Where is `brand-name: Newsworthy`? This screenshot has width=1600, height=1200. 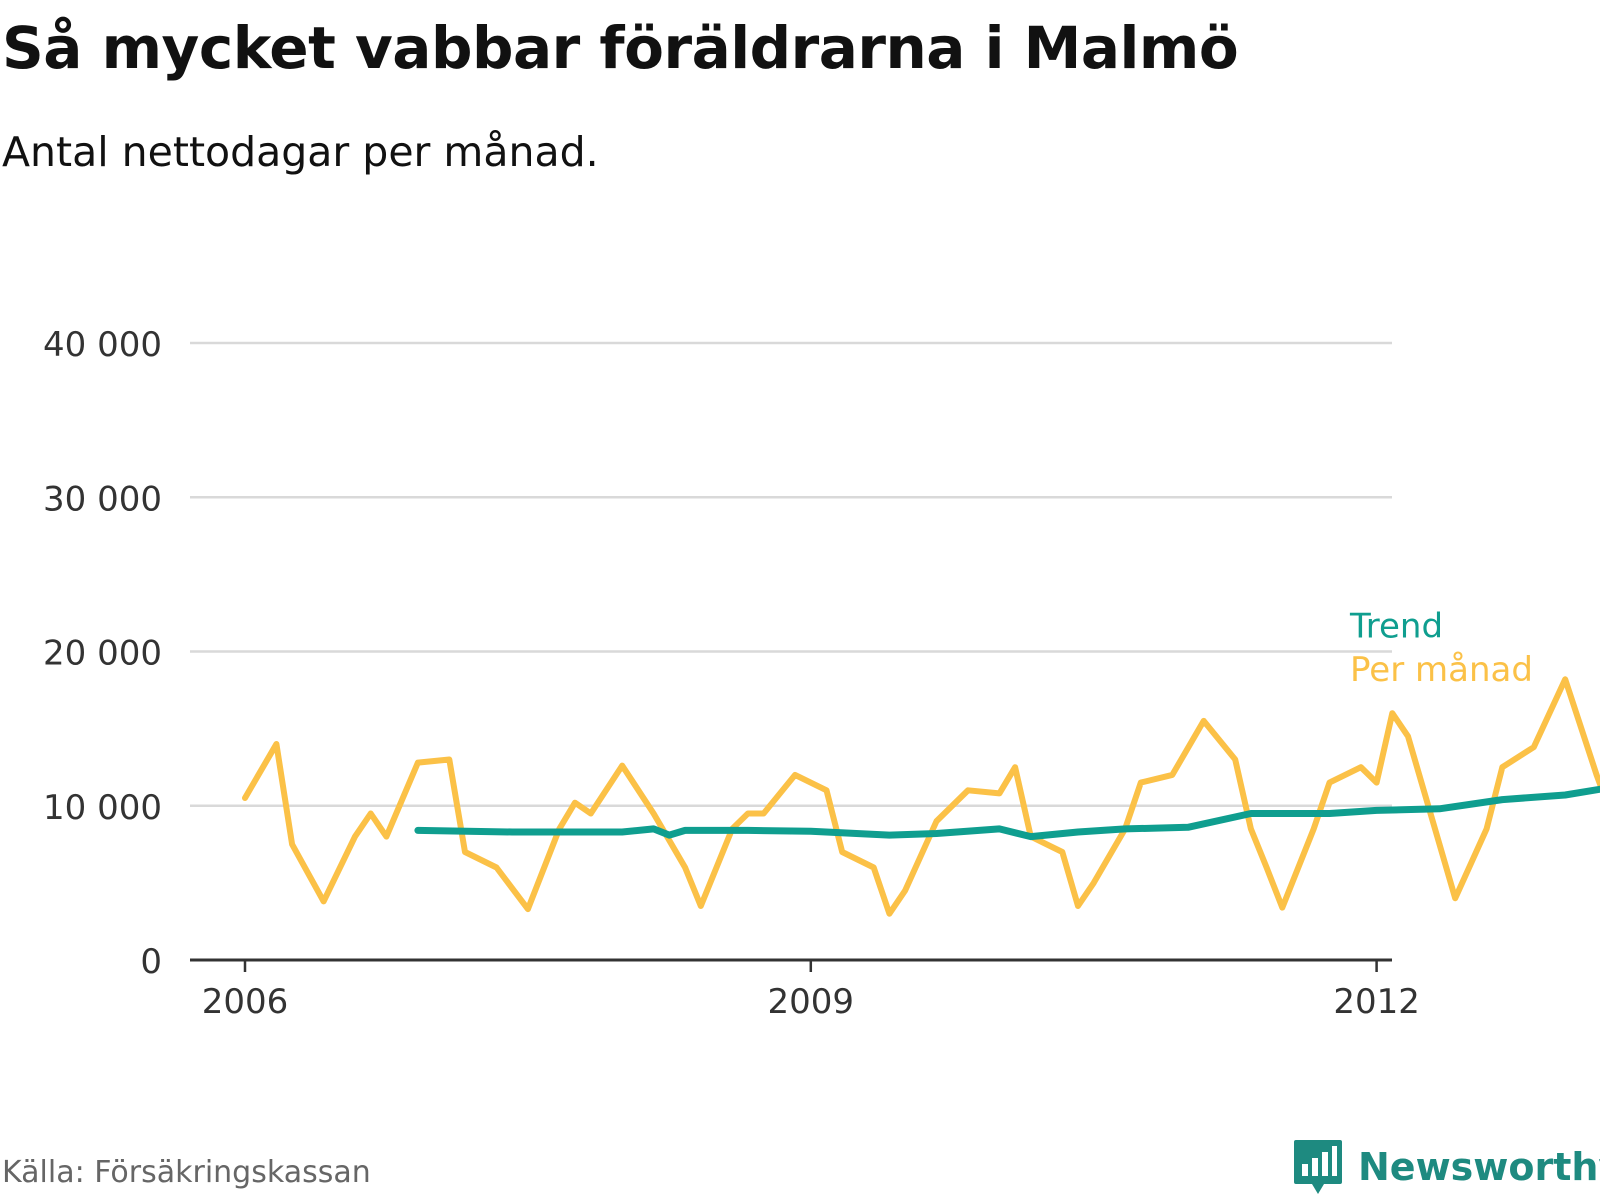
brand-name: Newsworthy is located at coordinates (1479, 1167).